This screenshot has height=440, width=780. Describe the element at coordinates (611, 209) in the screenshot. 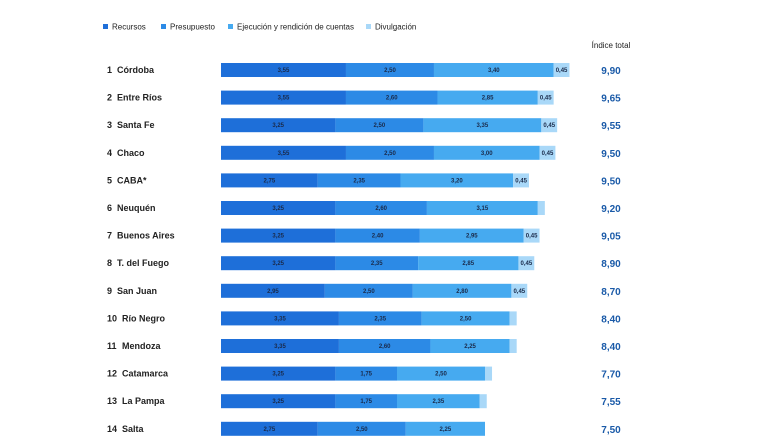

I see `row-total: 9,20` at that location.